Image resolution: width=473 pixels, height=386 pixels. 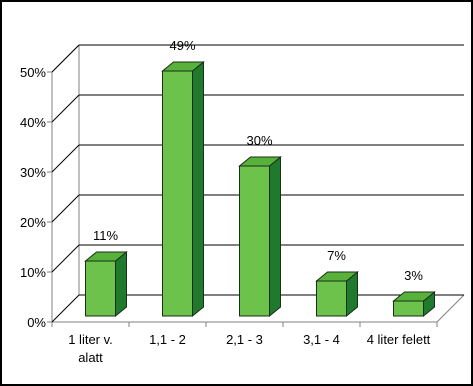 I want to click on category-label-line: 1 liter v., so click(x=90, y=339).